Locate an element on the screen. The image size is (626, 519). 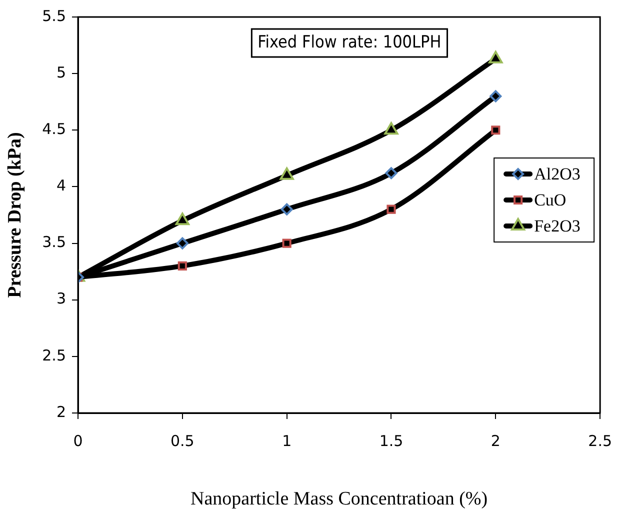
y-tick-label: 3.5 is located at coordinates (54, 242).